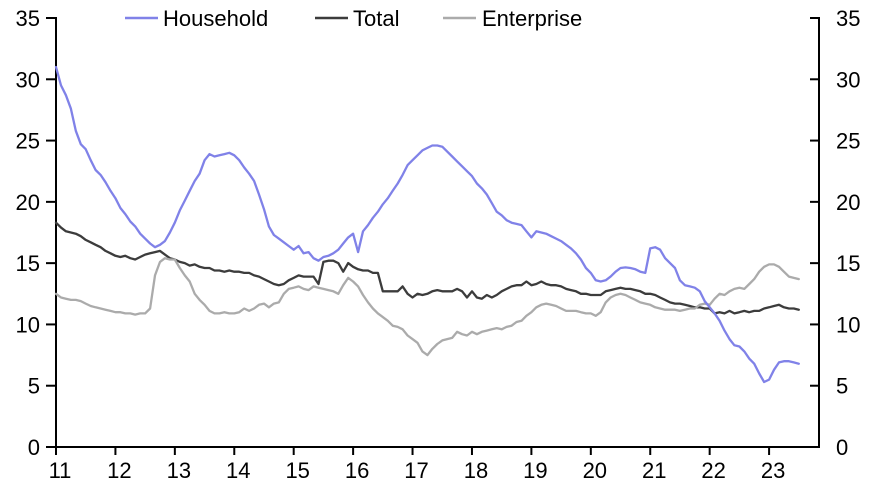 The height and width of the screenshot is (497, 883). Describe the element at coordinates (179, 470) in the screenshot. I see `x-tick-label: 13` at that location.